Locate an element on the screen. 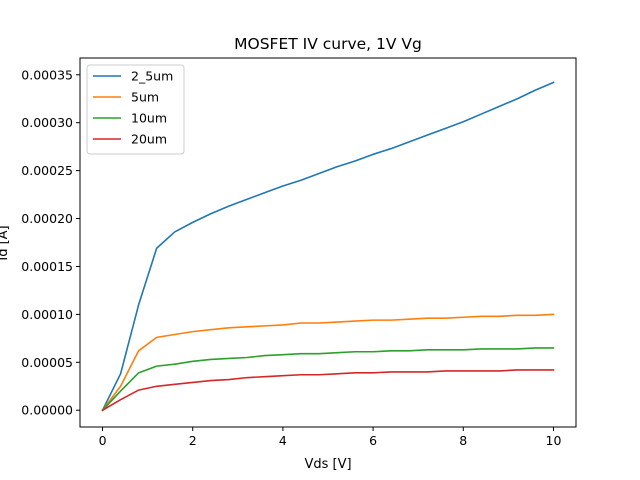  x-tick-label: 4 is located at coordinates (283, 440).